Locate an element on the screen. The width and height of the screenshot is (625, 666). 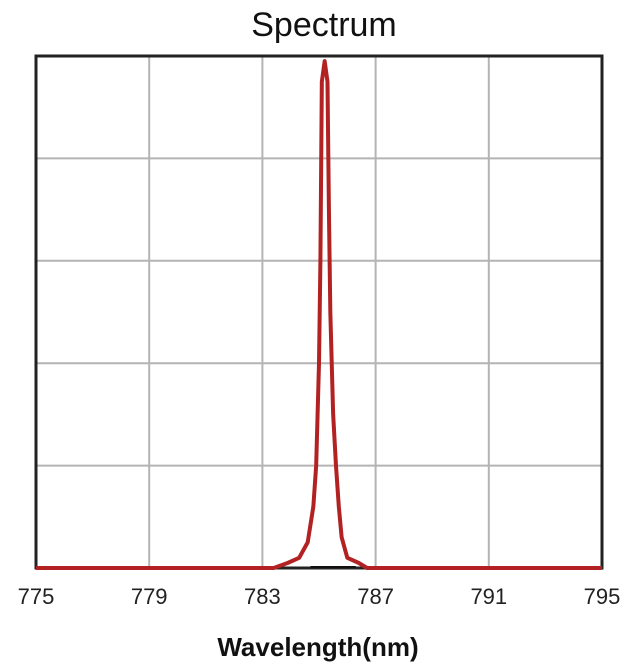
chart-title: Spectrum is located at coordinates (324, 25).